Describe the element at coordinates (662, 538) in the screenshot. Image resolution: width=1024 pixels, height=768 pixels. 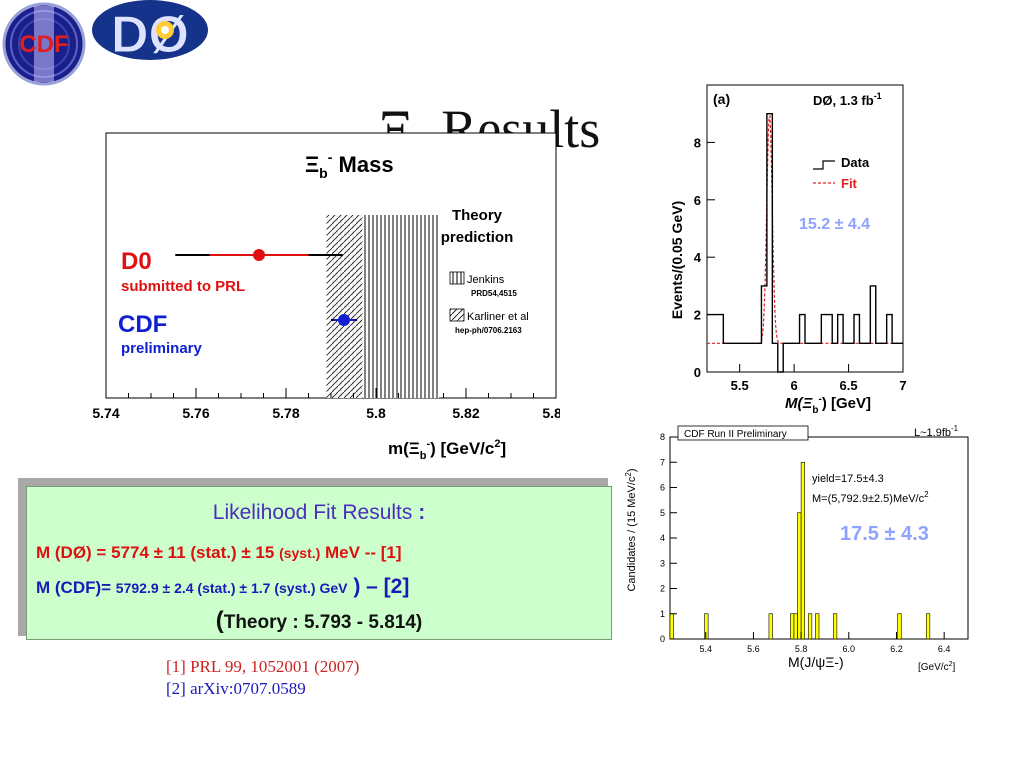
I see `cdf-ytick-label-4: 4` at that location.